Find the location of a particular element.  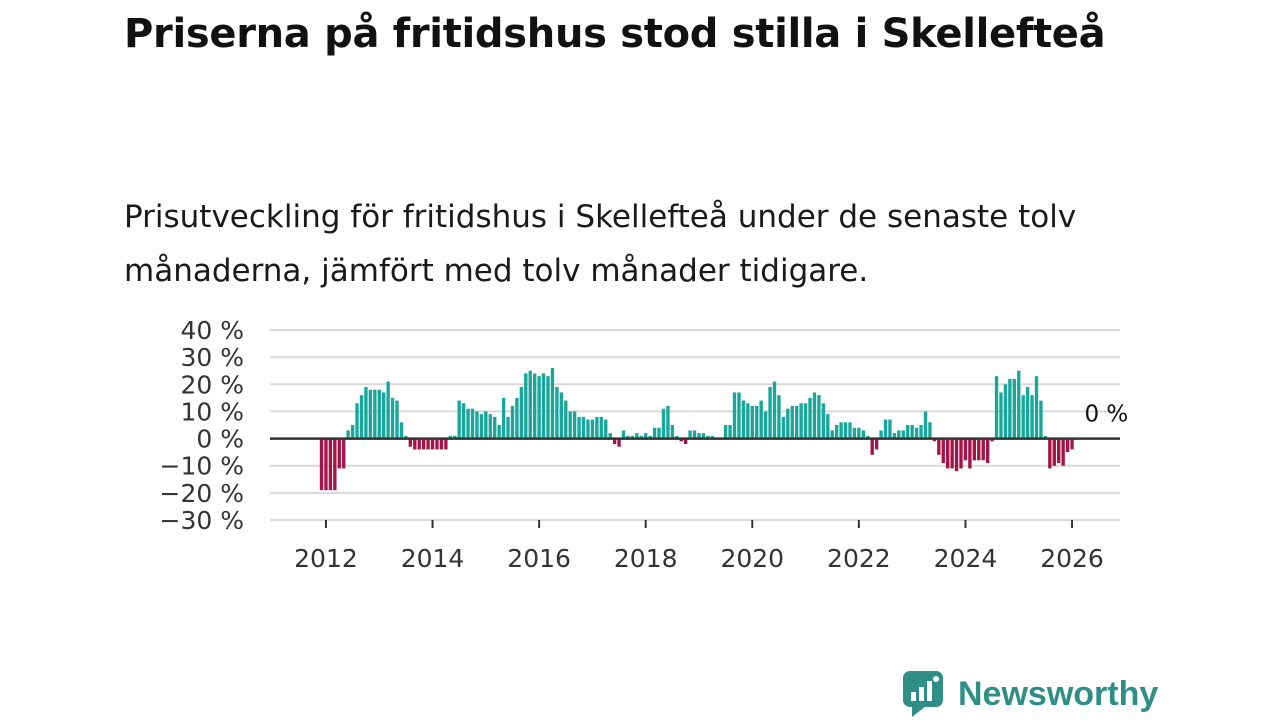

y-tick-label: −20 % is located at coordinates (202, 493).